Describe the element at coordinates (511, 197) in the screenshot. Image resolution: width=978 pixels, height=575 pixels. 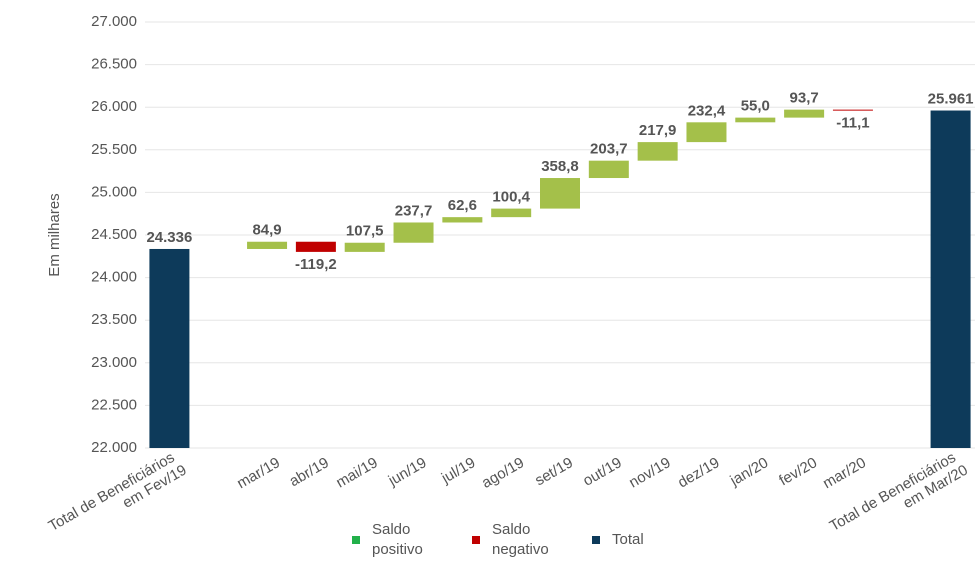
I see `data-label: 100,4` at that location.